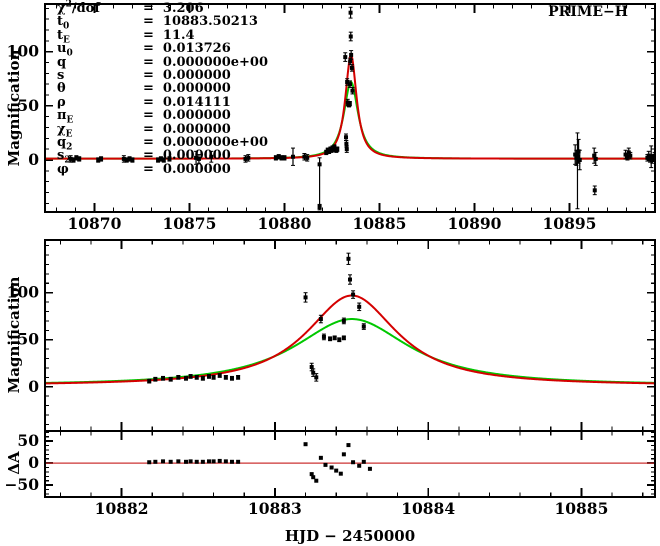 Image resolution: width=660 pixels, height=546 pixels. I want to click on x-tick-label: 10890, so click(475, 223).